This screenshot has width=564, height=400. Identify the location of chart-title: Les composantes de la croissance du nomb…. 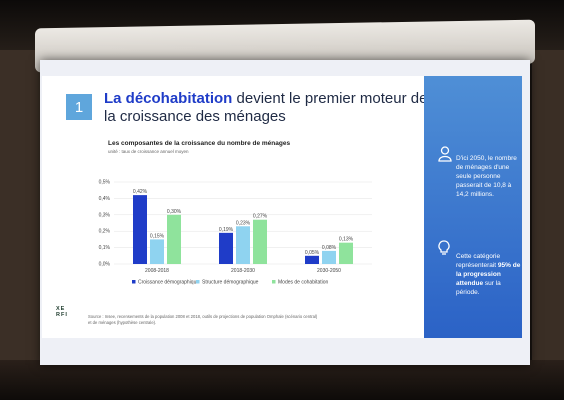
(199, 143).